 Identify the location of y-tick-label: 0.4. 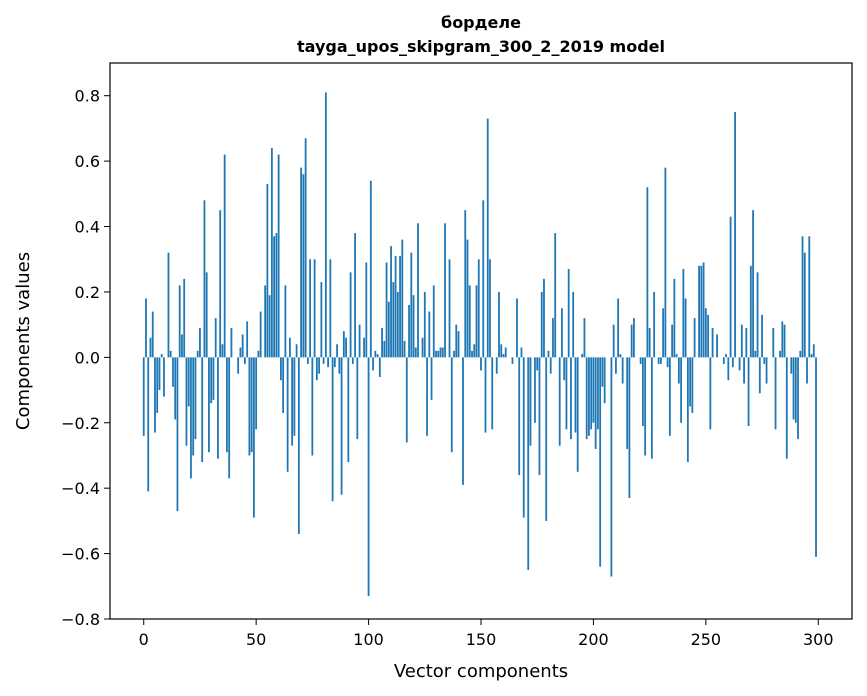
(87, 227).